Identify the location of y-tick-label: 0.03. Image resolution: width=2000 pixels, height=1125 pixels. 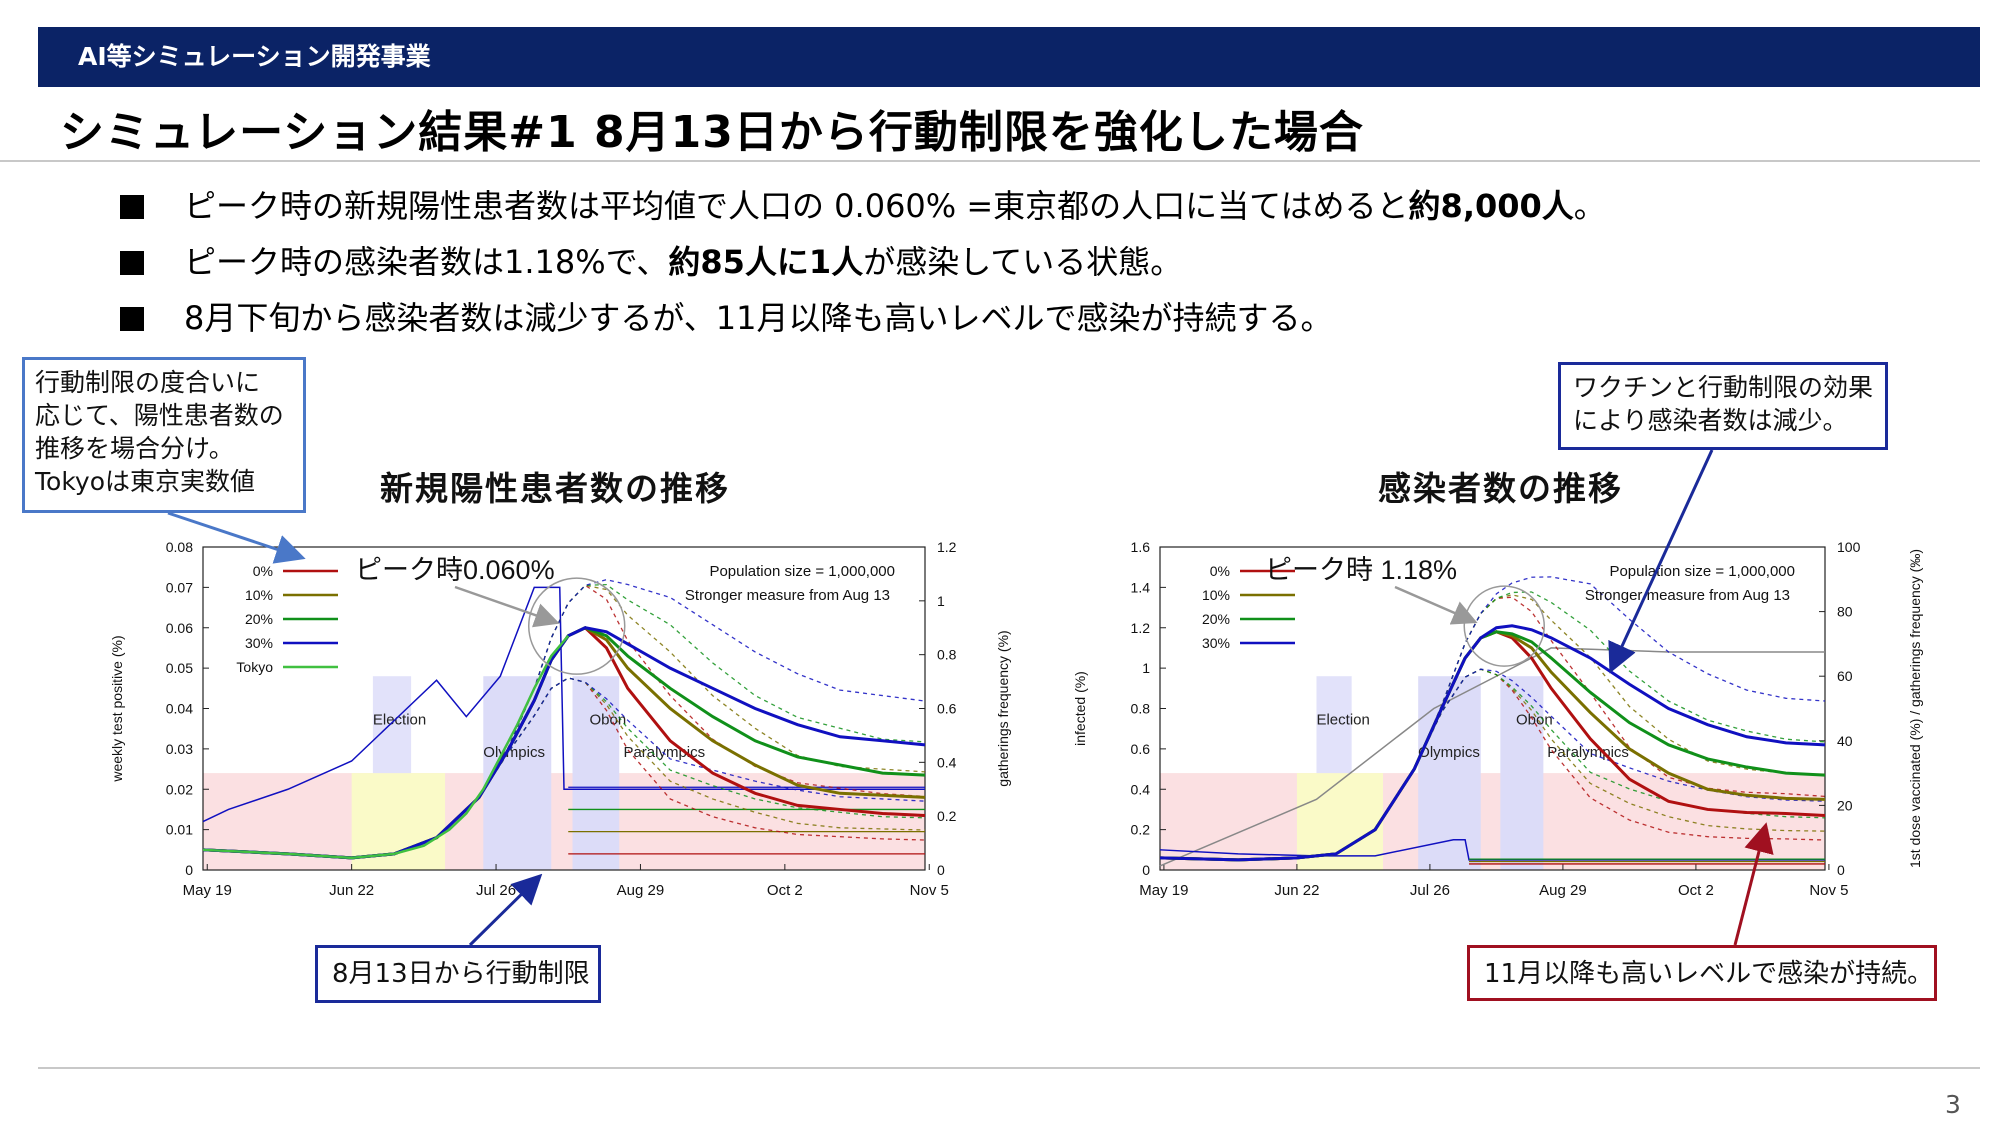
(179, 749).